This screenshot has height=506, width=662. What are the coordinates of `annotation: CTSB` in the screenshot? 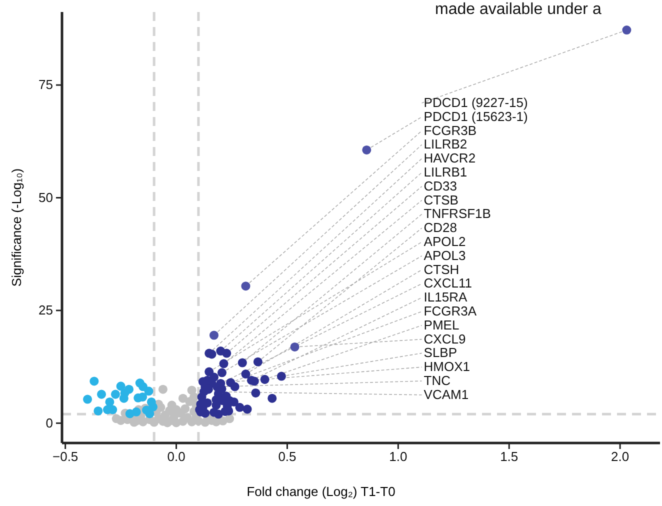 It's located at (441, 200).